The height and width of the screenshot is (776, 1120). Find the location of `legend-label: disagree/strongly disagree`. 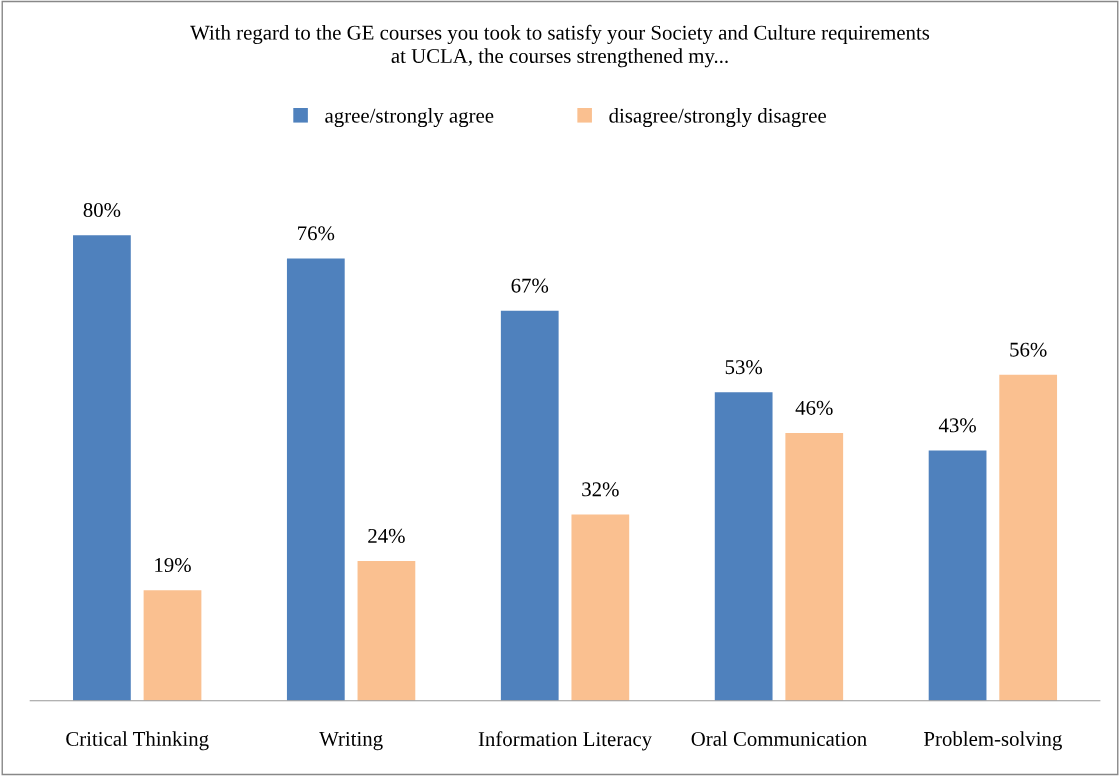

legend-label: disagree/strongly disagree is located at coordinates (717, 118).